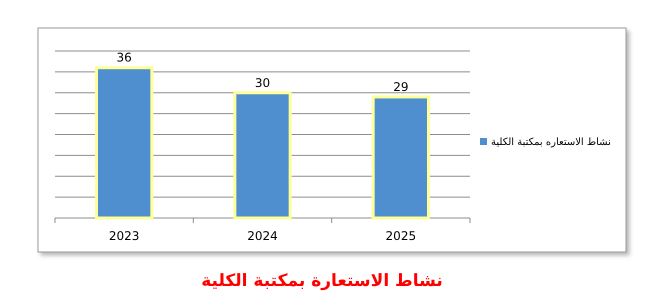 This screenshot has height=300, width=652. Describe the element at coordinates (401, 236) in the screenshot. I see `x-tick-label: 2025` at that location.